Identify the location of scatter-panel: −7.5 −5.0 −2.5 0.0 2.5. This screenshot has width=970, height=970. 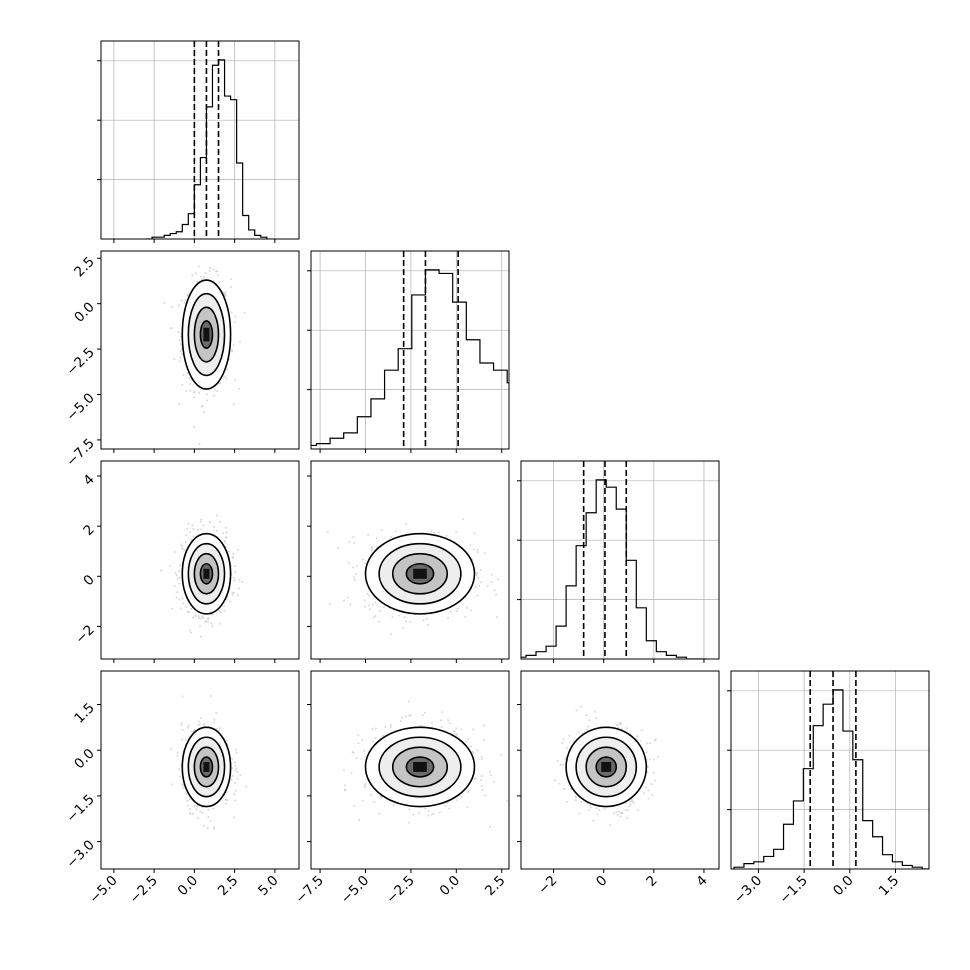
(181, 360).